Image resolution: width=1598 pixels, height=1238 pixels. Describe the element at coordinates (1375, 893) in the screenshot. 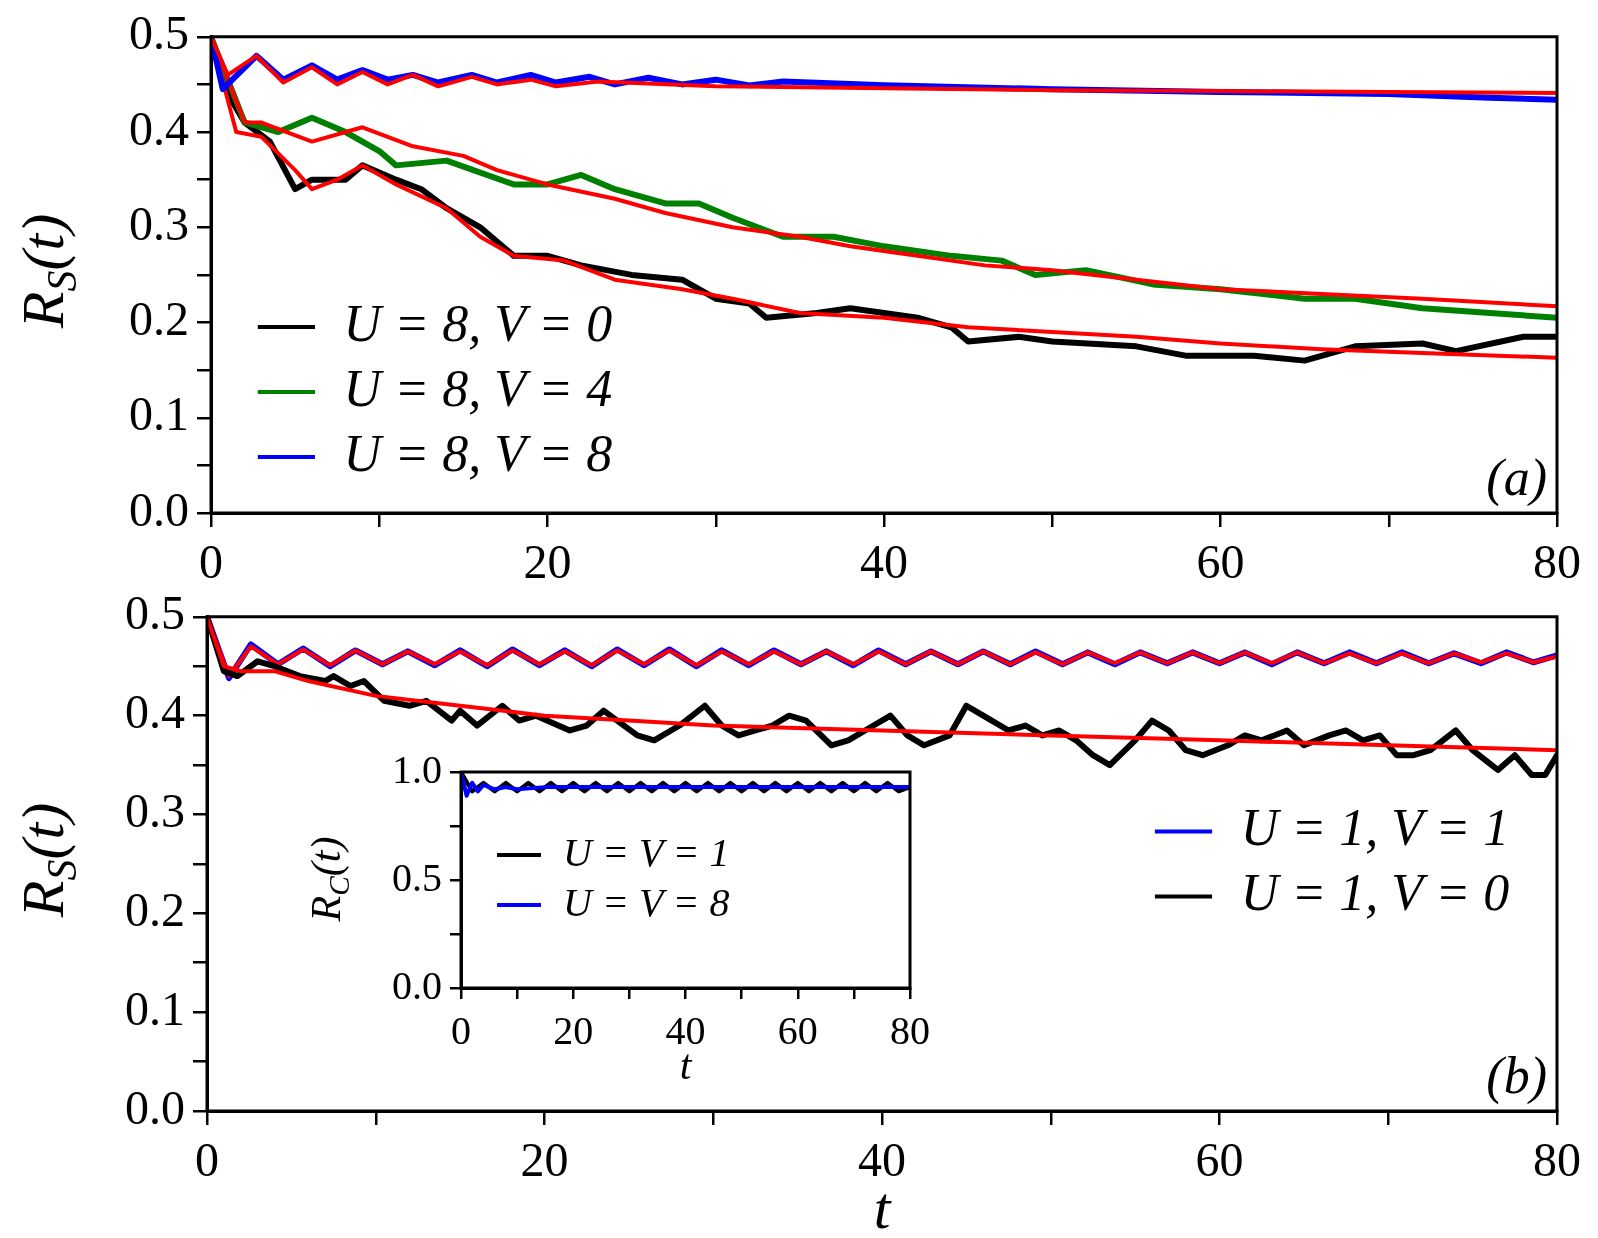

I see `legend-label: U = 1, V = 0` at that location.